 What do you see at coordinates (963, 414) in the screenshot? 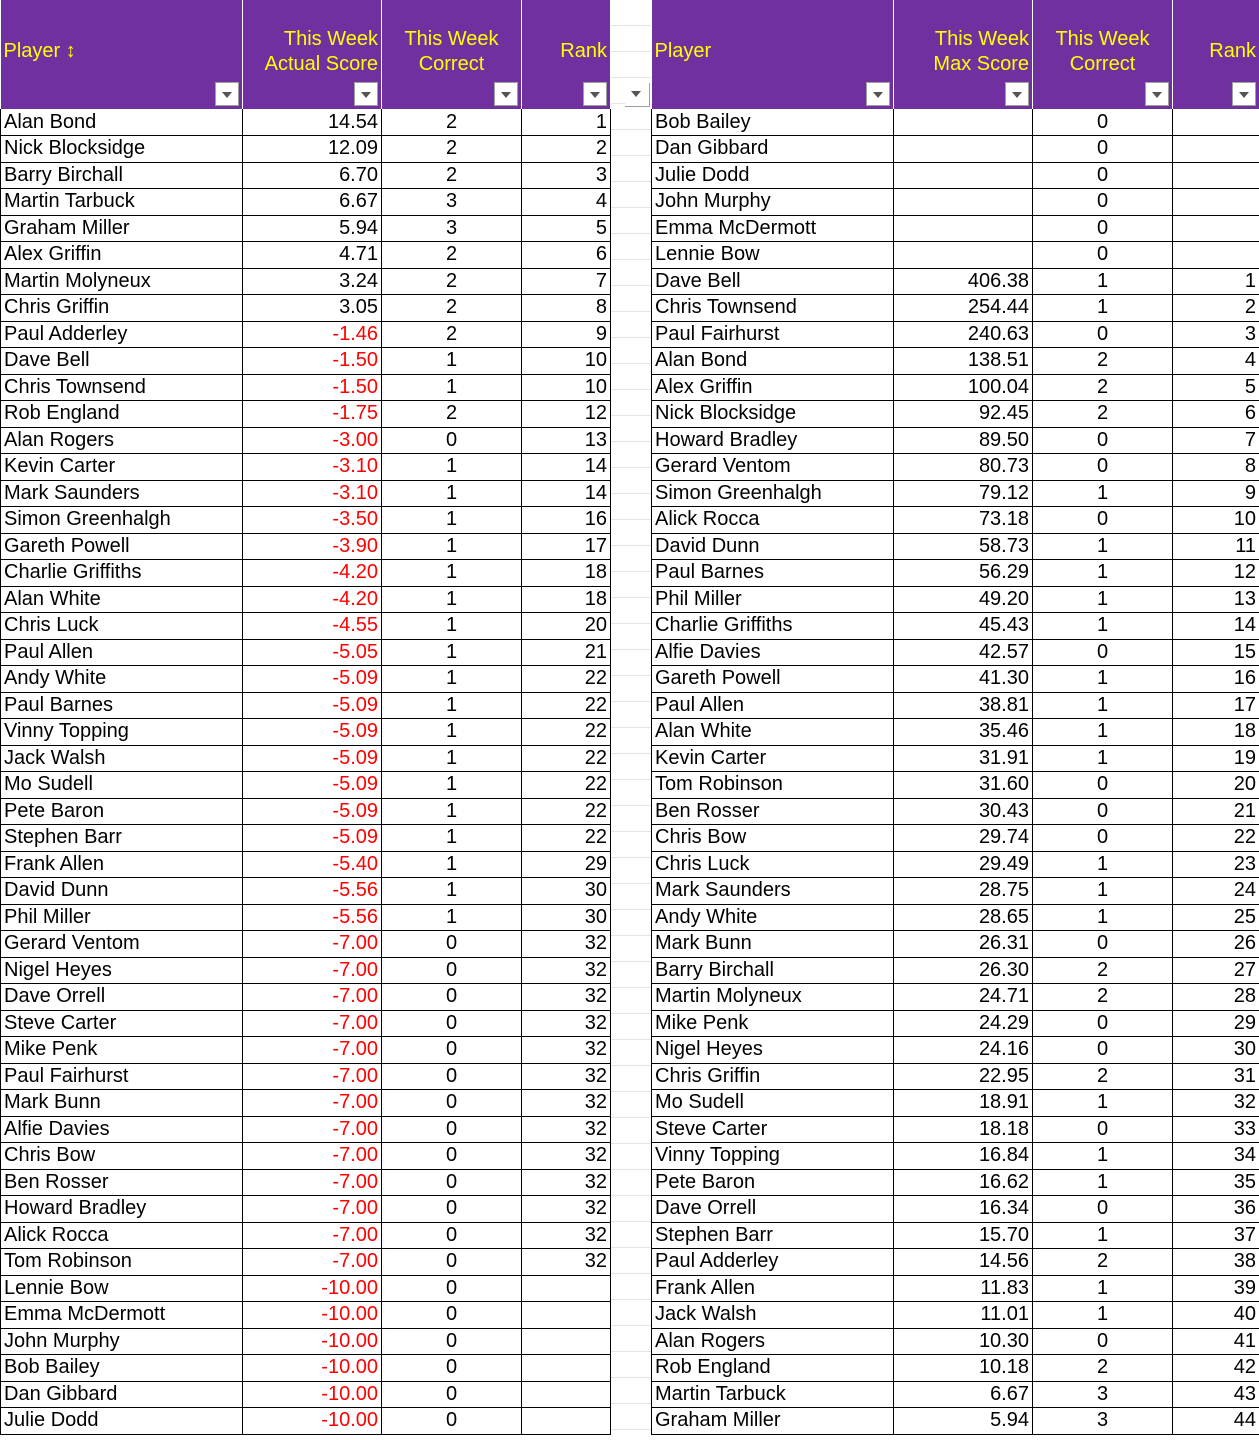
I see `score-cell: 92.45` at bounding box center [963, 414].